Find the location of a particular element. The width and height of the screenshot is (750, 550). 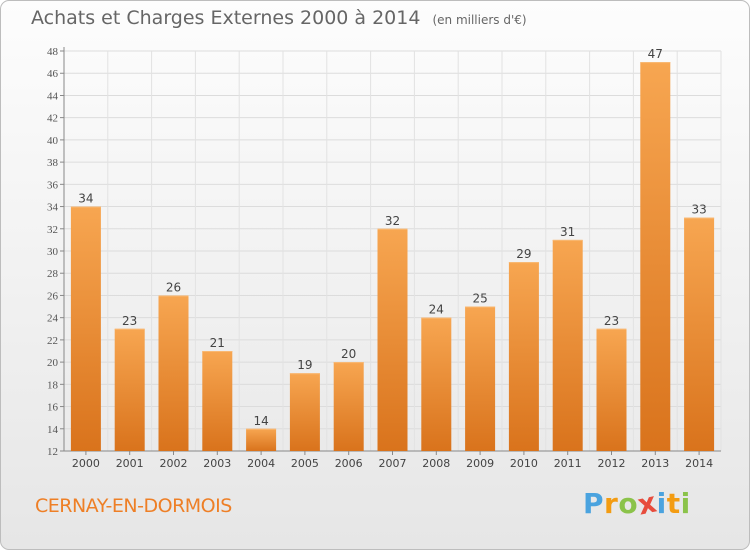

value-label: 19 is located at coordinates (304, 365).